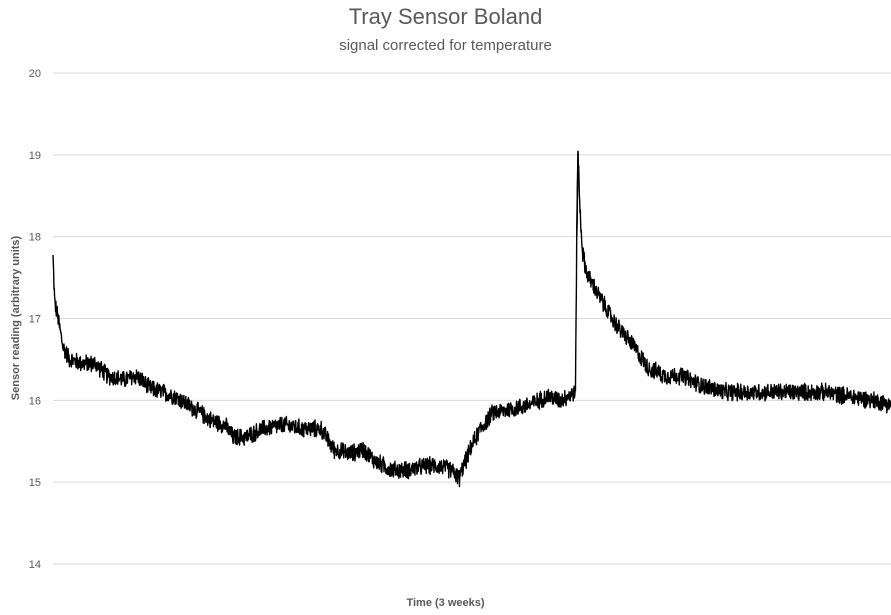 This screenshot has height=615, width=891. What do you see at coordinates (35, 401) in the screenshot?
I see `y-tick-label: 16` at bounding box center [35, 401].